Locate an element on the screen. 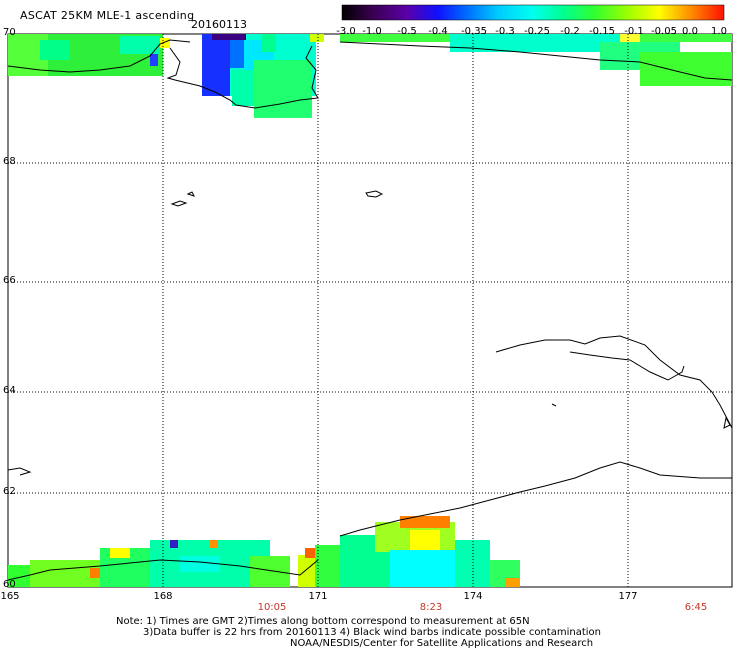  swath-top-left is located at coordinates (89, 55).